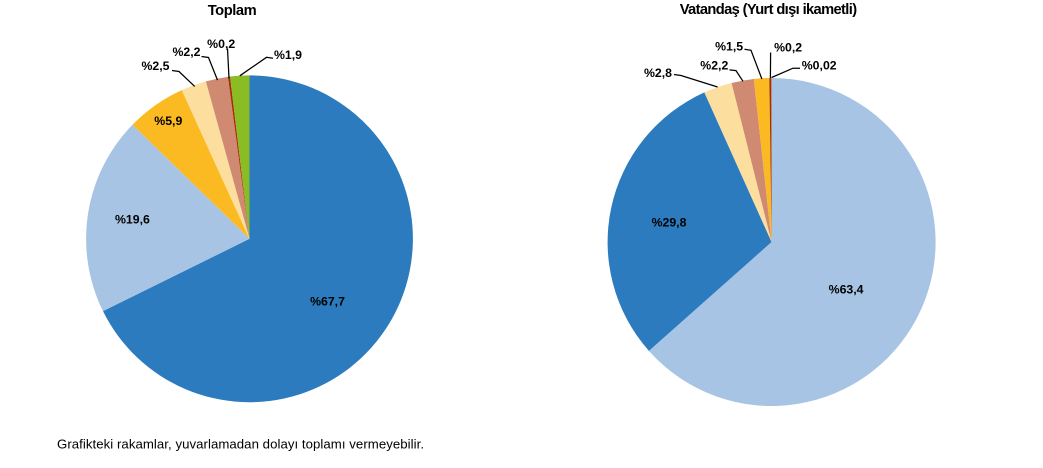 The image size is (1043, 468). Describe the element at coordinates (232, 11) in the screenshot. I see `svg-text: Toplam` at that location.